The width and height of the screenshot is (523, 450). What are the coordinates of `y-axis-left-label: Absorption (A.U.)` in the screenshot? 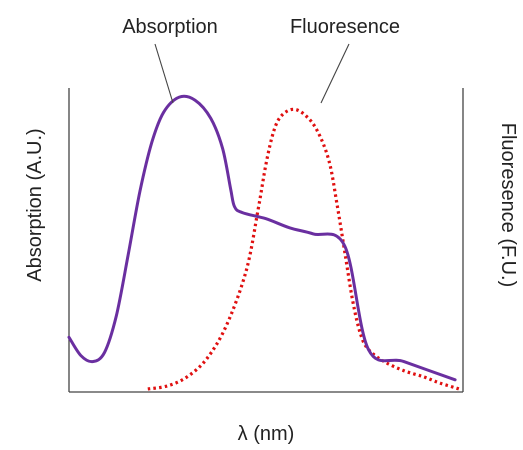 It's located at (35, 204).